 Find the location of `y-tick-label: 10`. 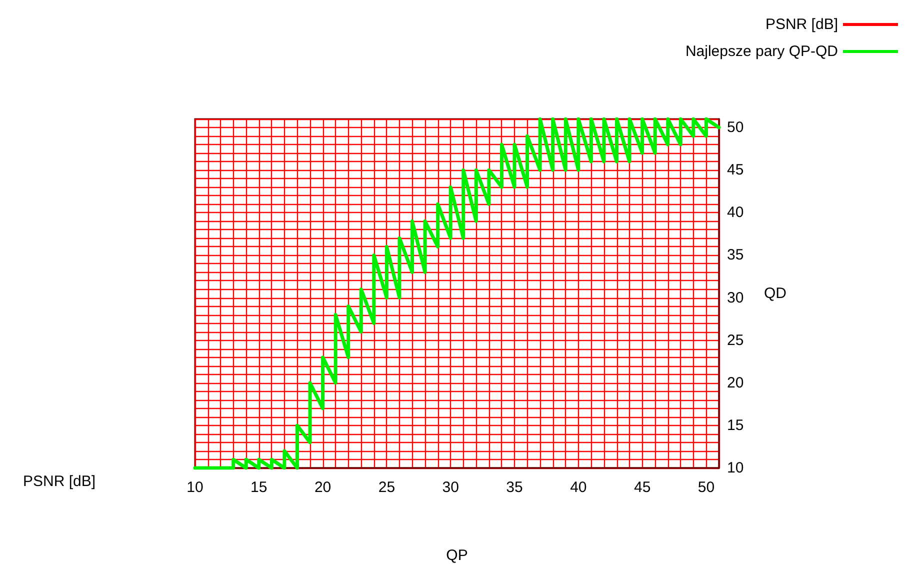

y-tick-label: 10 is located at coordinates (735, 468).